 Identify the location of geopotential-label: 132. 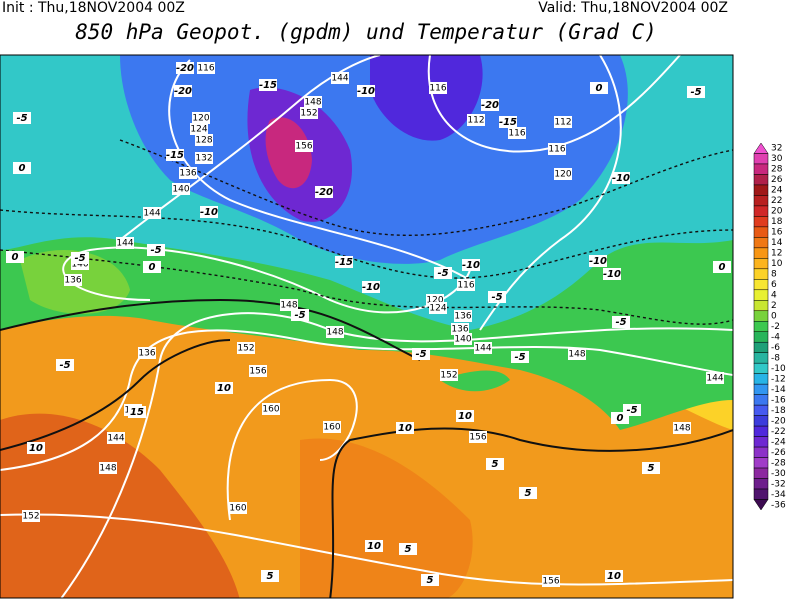
(203, 159).